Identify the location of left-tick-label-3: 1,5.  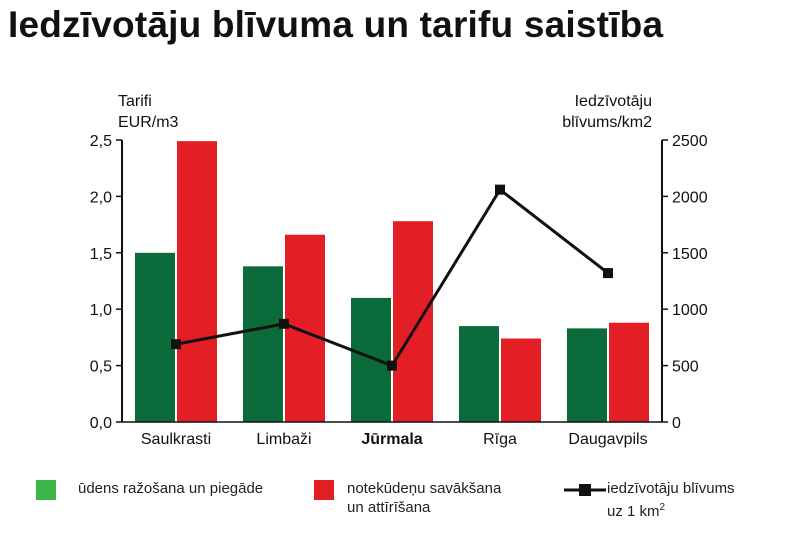
(101, 254).